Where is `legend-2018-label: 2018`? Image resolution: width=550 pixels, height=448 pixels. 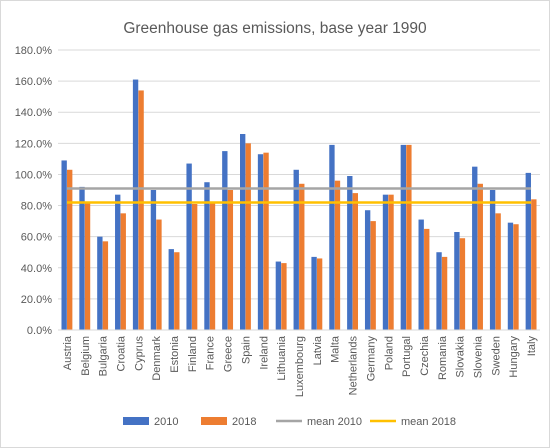 legend-2018-label: 2018 is located at coordinates (244, 422).